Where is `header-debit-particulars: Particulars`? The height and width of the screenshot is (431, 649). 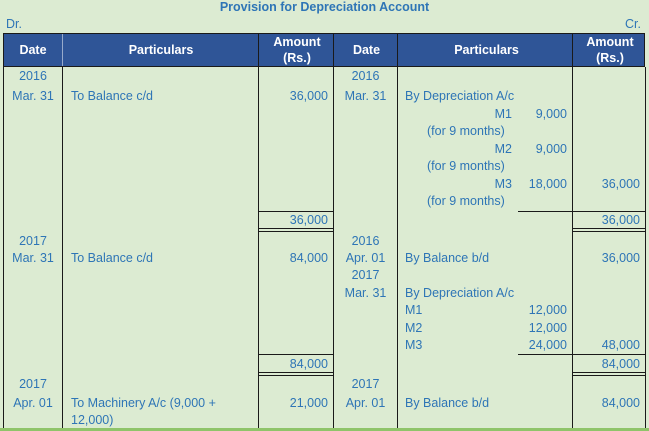
header-debit-particulars: Particulars is located at coordinates (161, 50).